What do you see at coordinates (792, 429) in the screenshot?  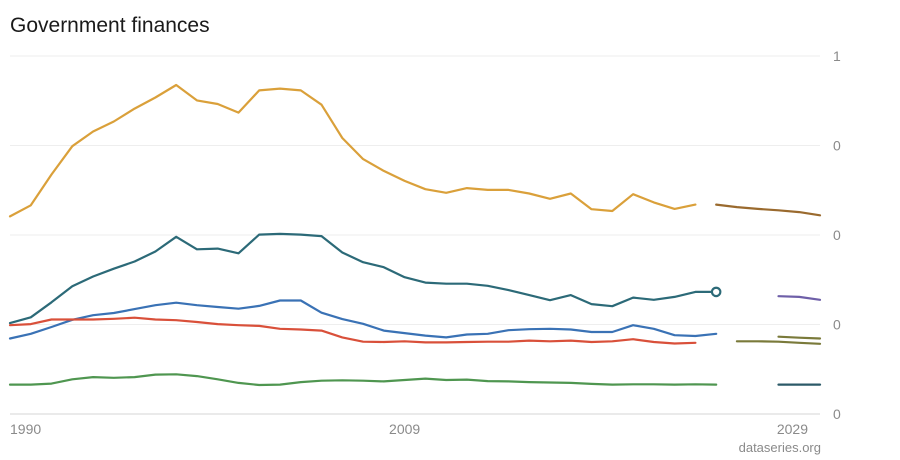 I see `x-tick-label: 2029` at bounding box center [792, 429].